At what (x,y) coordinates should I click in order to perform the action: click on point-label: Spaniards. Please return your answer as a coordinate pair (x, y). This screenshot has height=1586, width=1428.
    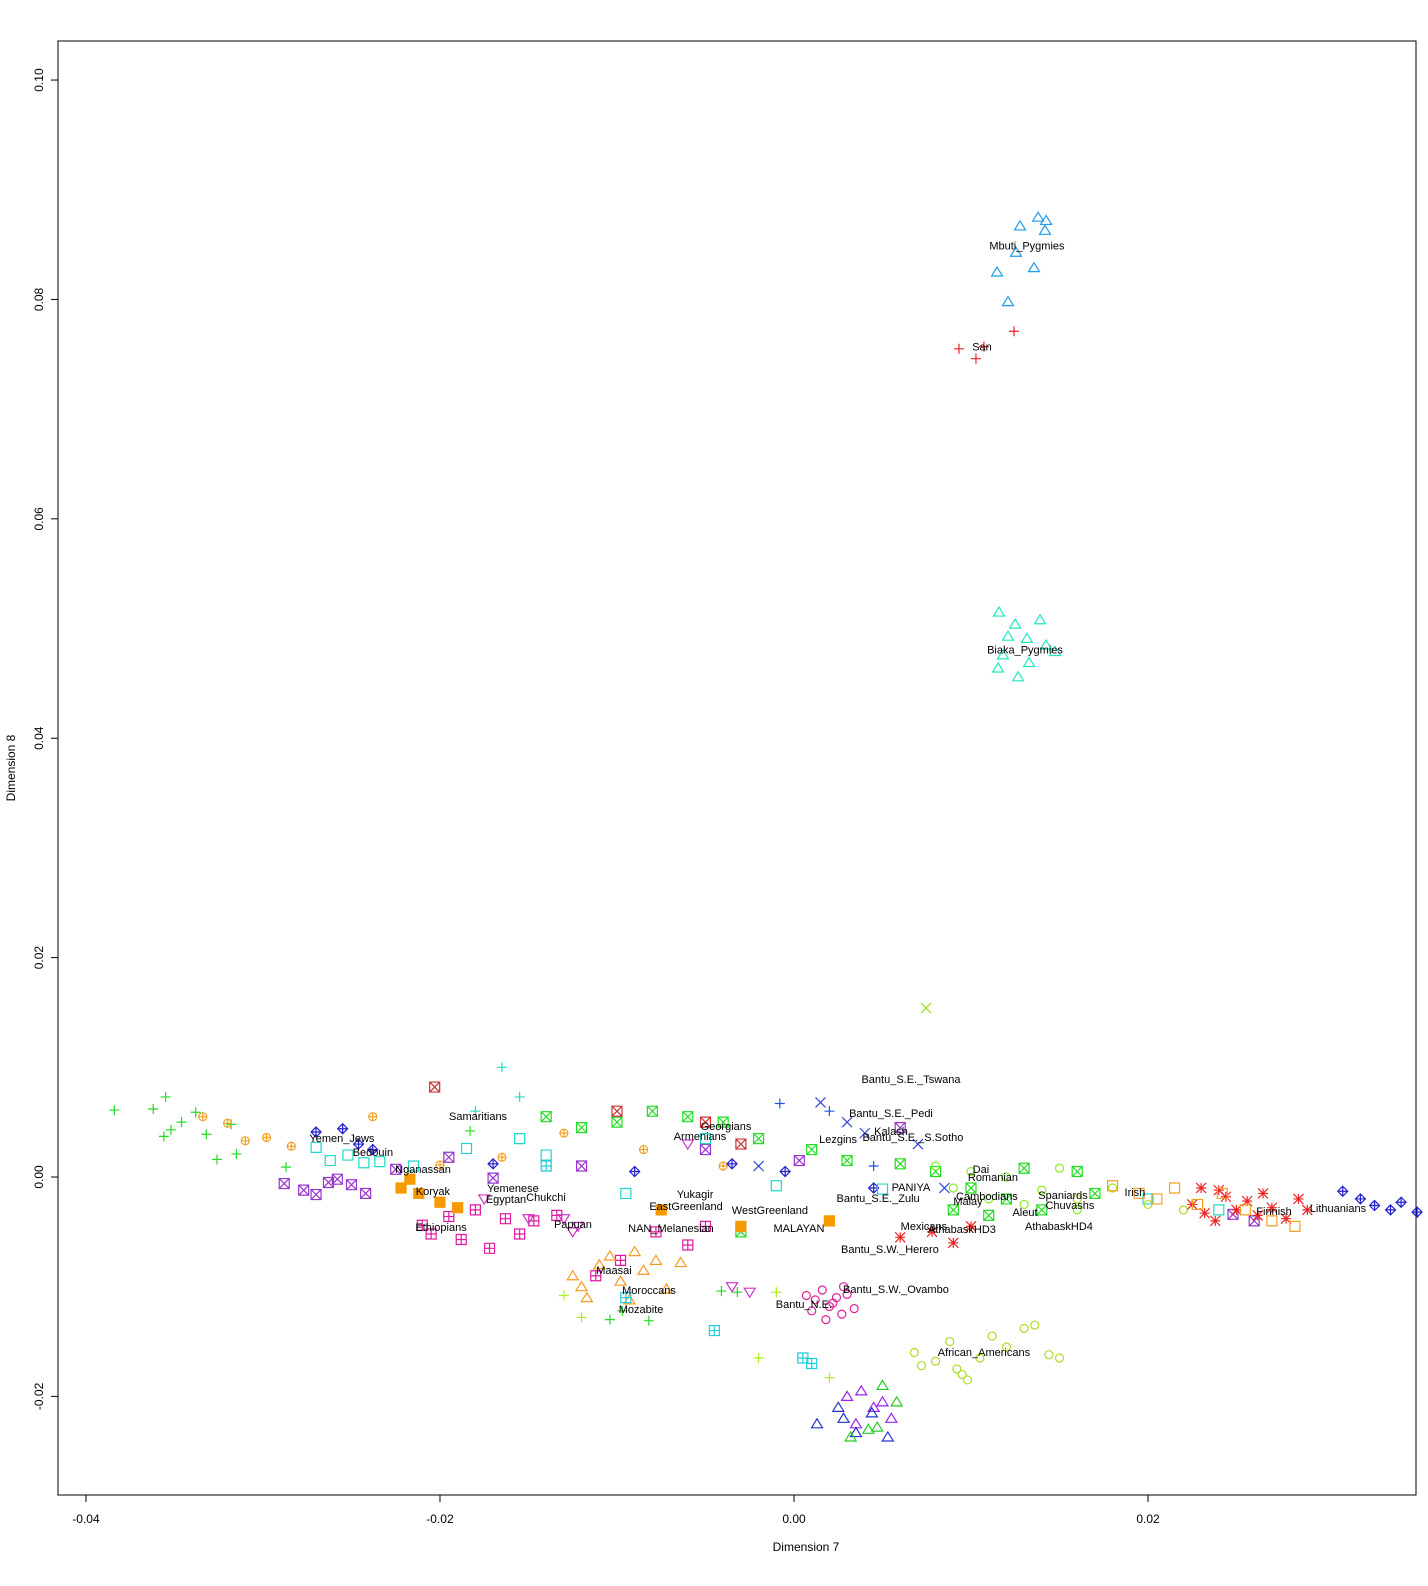
    Looking at the image, I should click on (1063, 1196).